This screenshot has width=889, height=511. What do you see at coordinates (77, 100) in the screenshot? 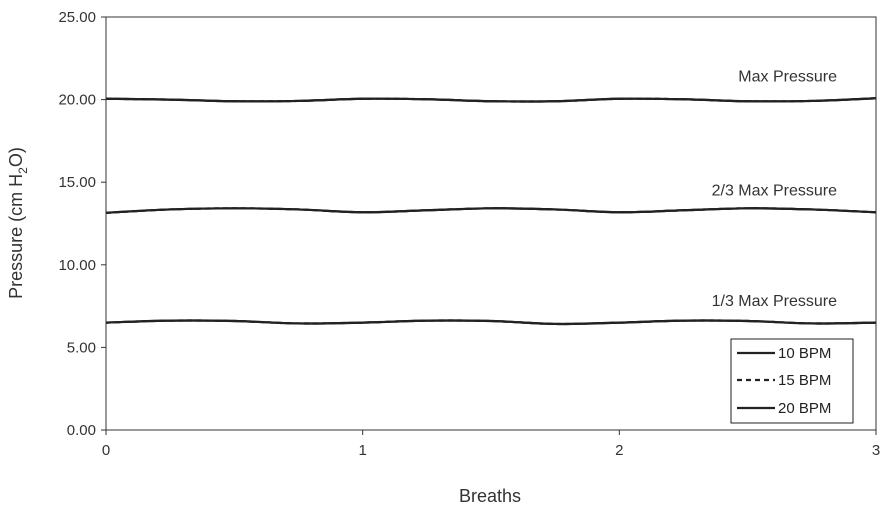
I see `y-tick-label: 20.00` at bounding box center [77, 100].